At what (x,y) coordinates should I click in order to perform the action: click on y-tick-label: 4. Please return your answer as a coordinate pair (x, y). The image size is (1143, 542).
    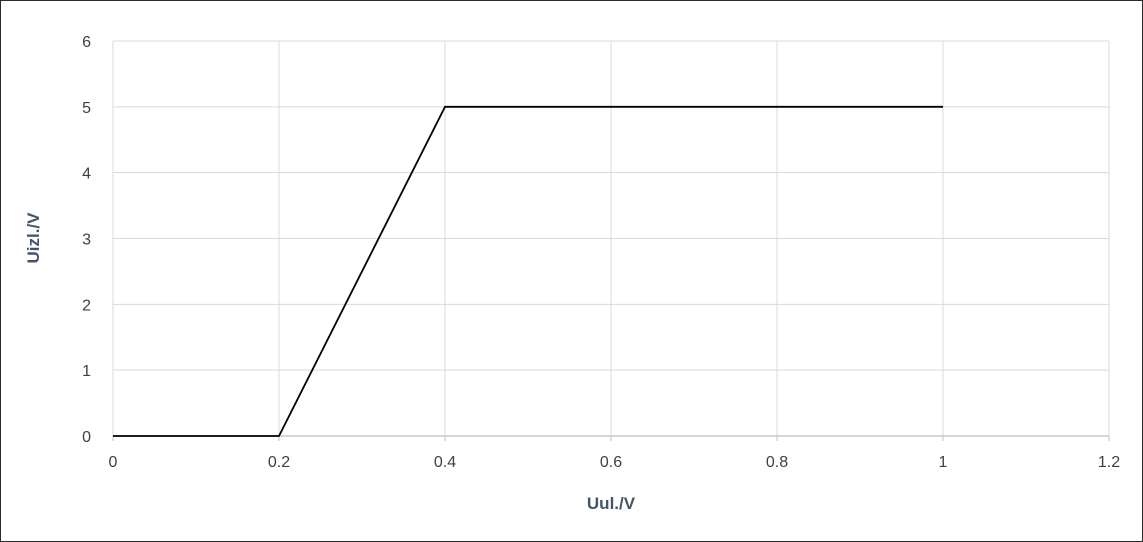
    Looking at the image, I should click on (86, 174).